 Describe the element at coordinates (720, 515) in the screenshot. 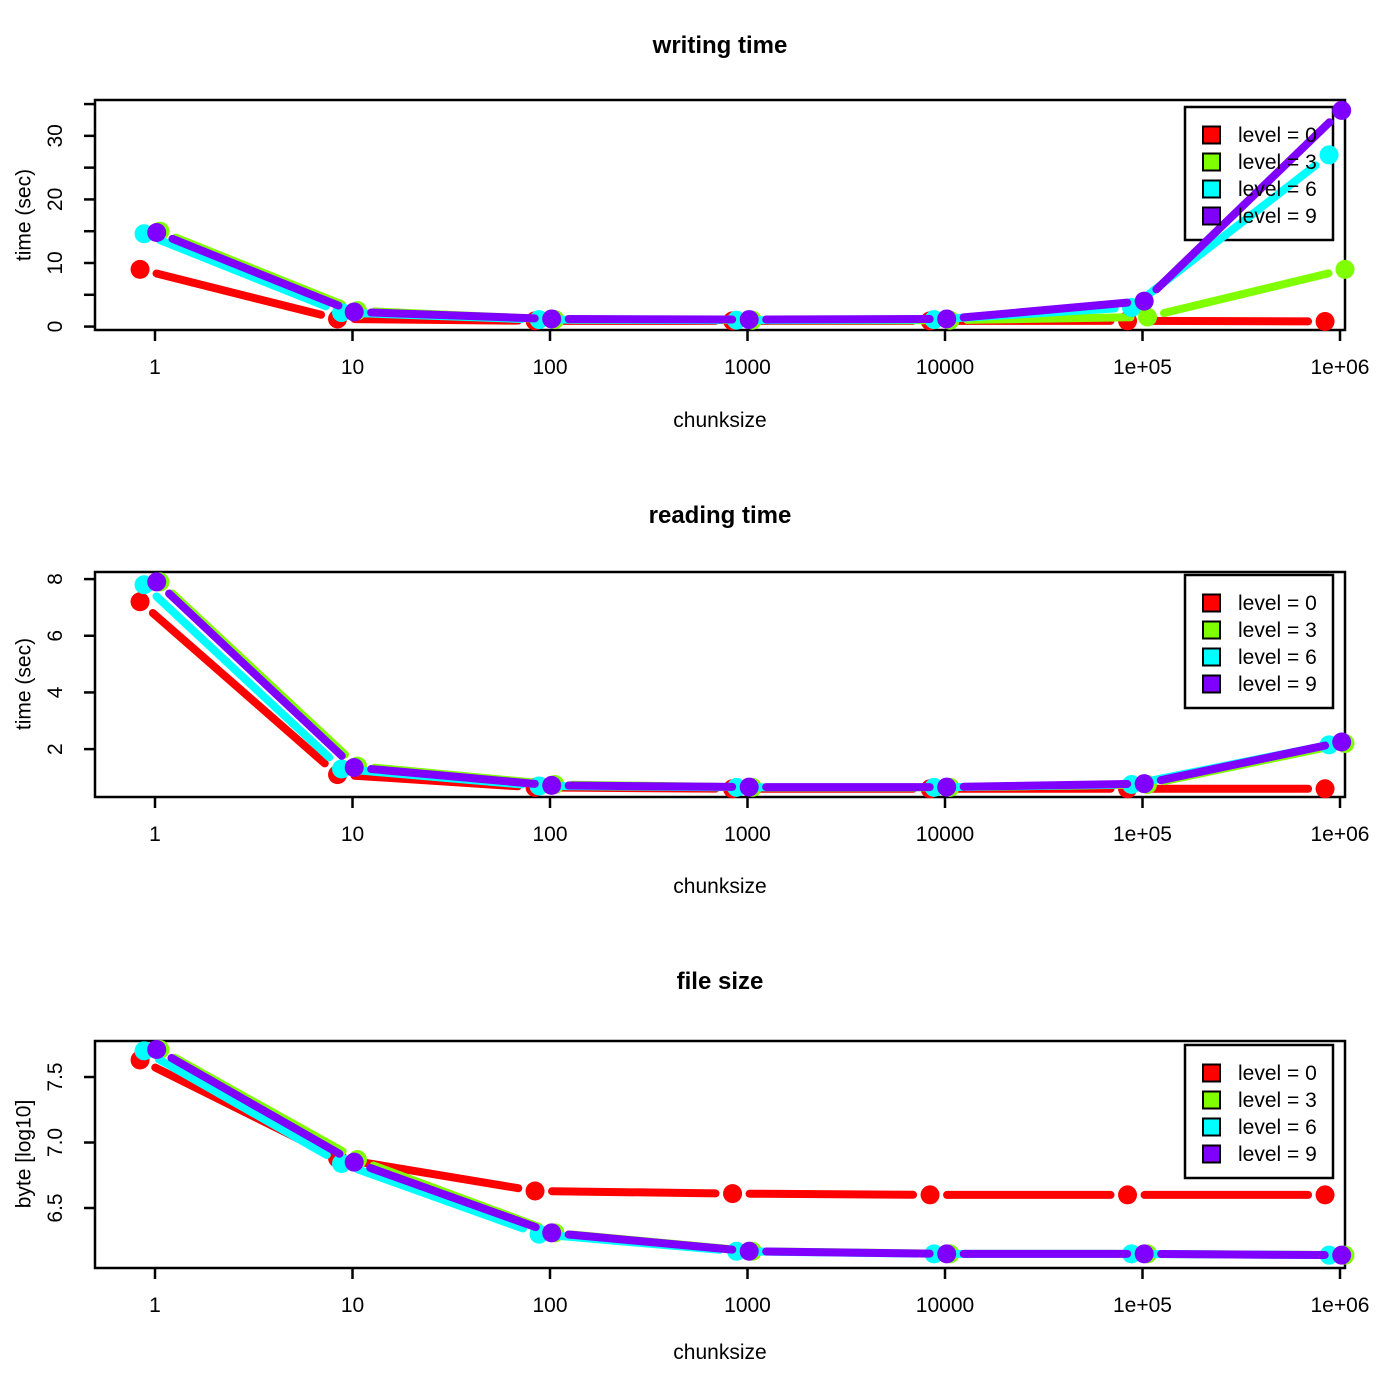

I see `panel-2-title: reading time` at that location.